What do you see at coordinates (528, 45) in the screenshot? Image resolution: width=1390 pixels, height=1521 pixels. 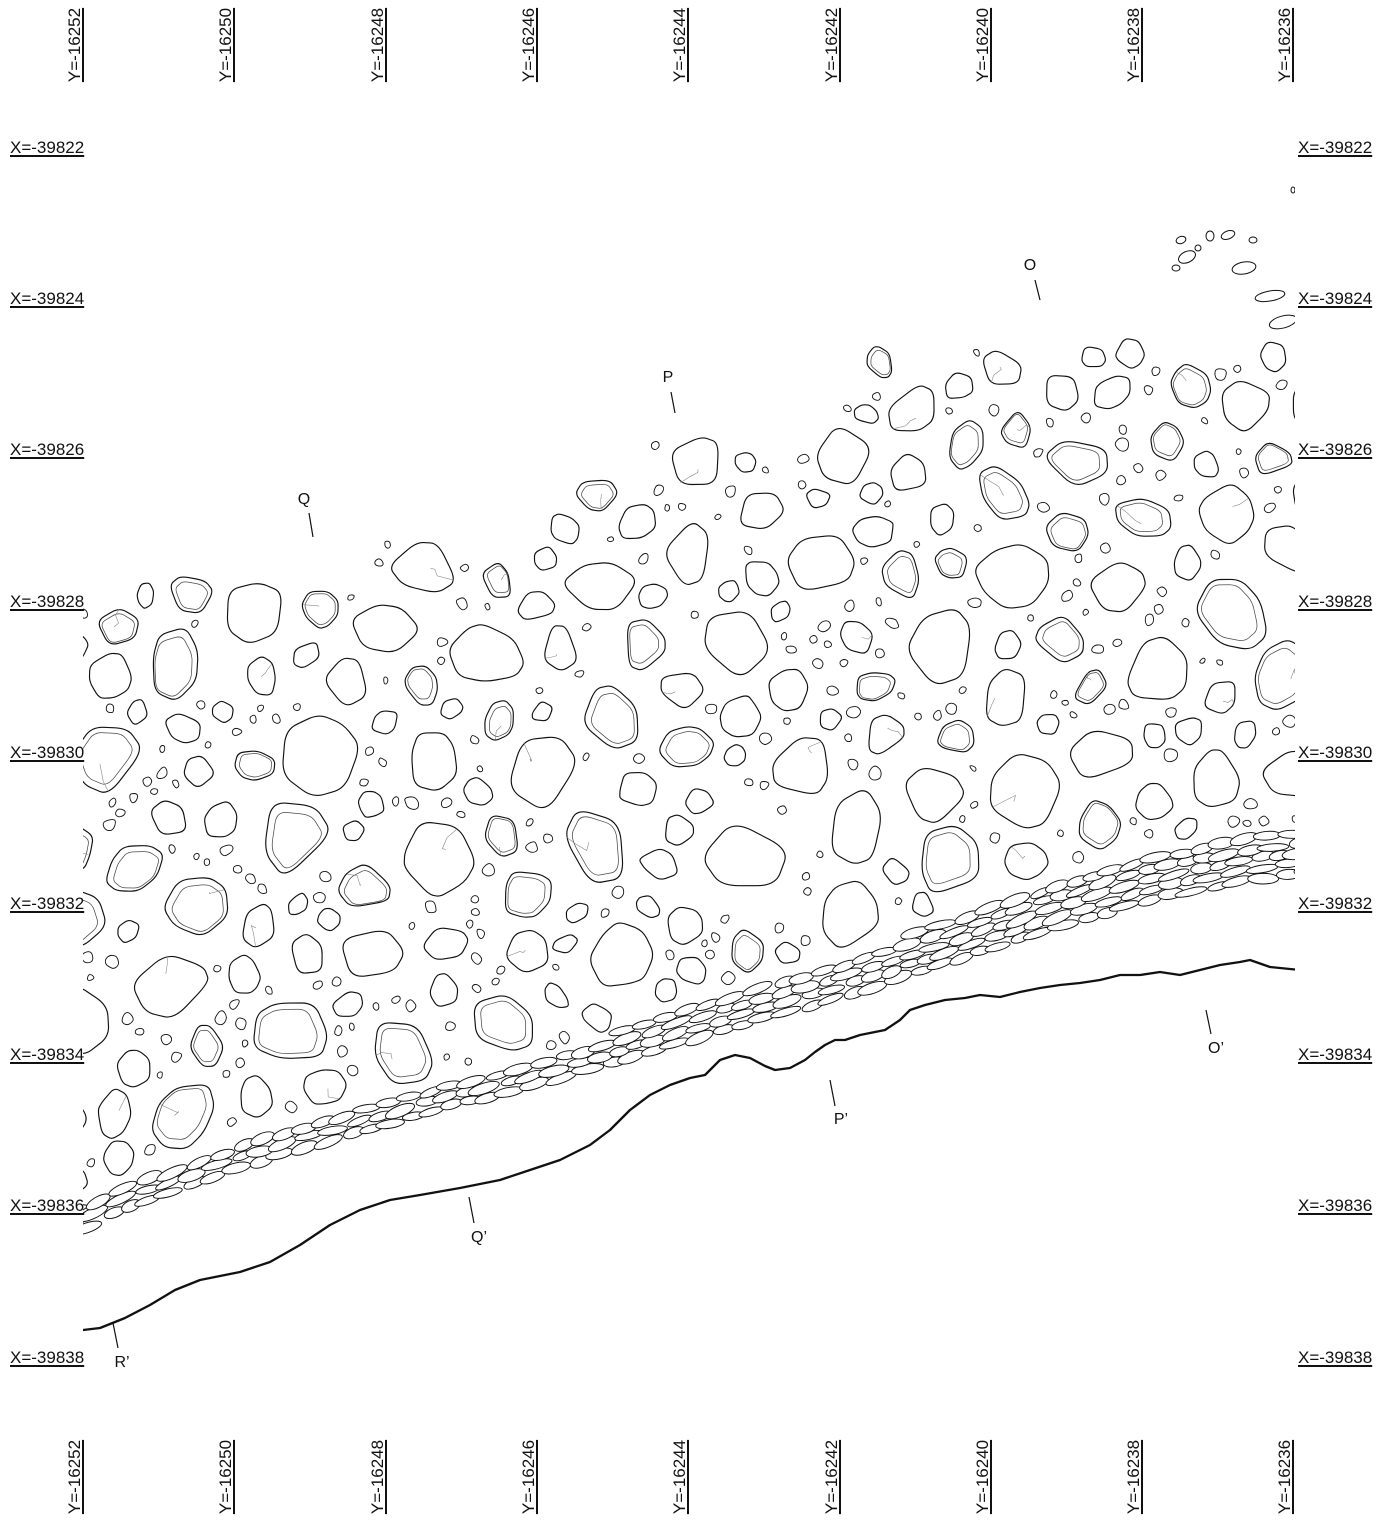 I see `grid-label-y-top: Y=-16246` at bounding box center [528, 45].